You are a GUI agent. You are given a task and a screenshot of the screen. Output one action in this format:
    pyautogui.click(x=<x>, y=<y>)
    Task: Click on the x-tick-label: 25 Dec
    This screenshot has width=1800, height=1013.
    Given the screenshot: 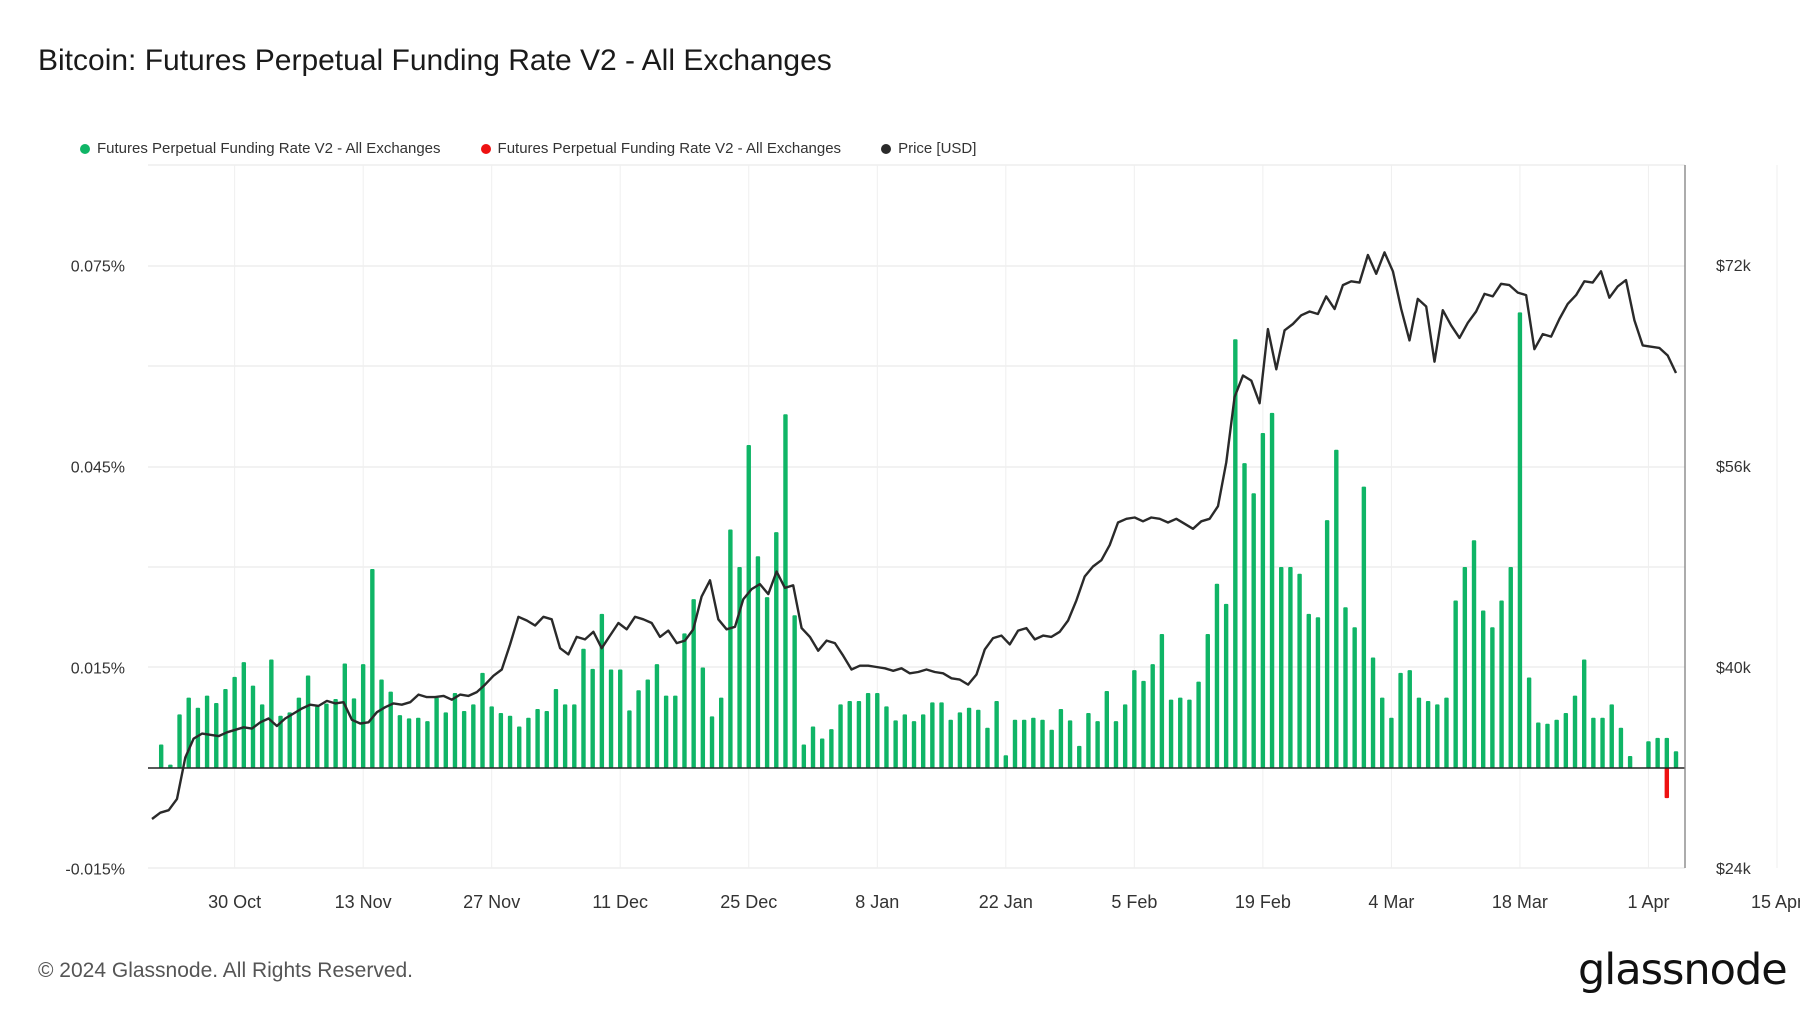 What is the action you would take?
    pyautogui.click(x=748, y=902)
    